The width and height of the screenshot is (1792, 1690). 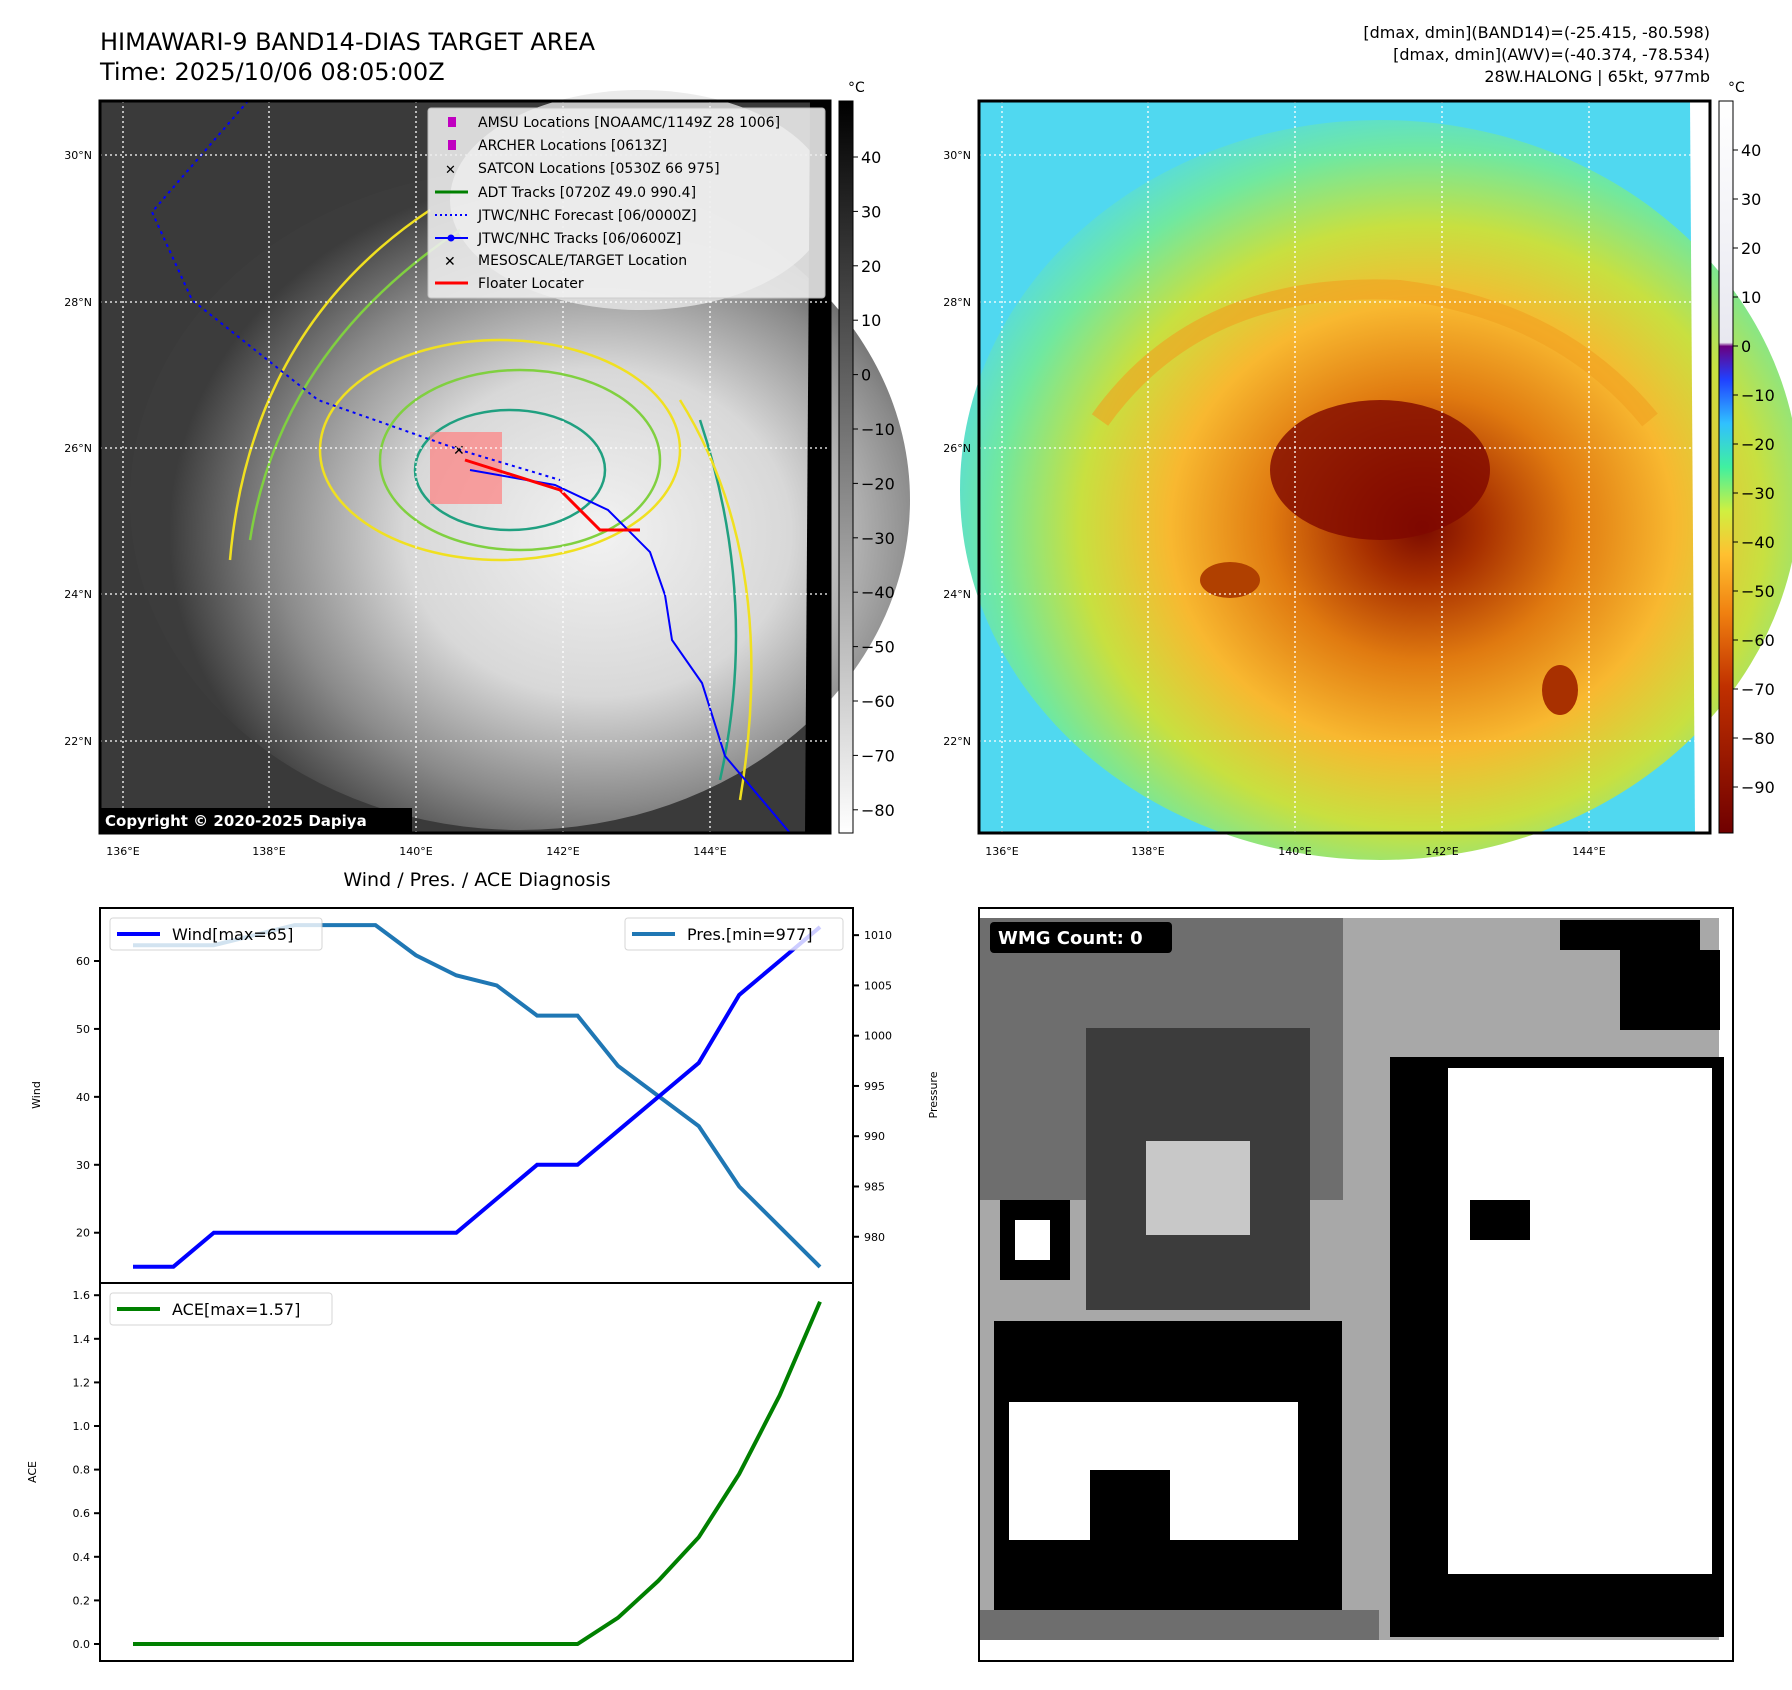 What do you see at coordinates (874, 1186) in the screenshot?
I see `pressure-tick-label: 985` at bounding box center [874, 1186].